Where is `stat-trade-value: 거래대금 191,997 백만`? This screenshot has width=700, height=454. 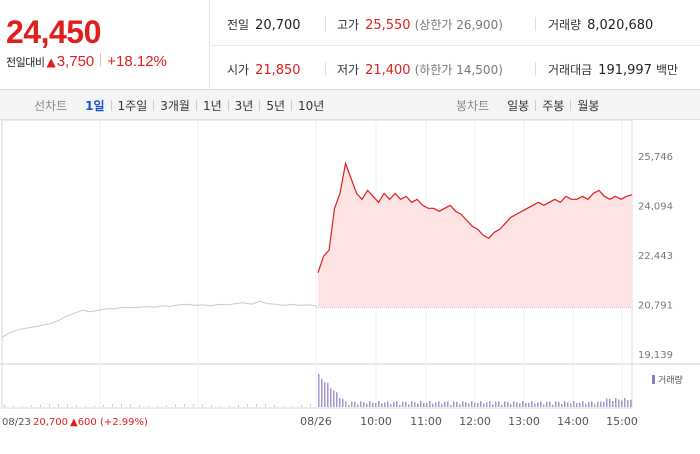
stat-trade-value: 거래대금 191,997 백만 is located at coordinates (613, 70).